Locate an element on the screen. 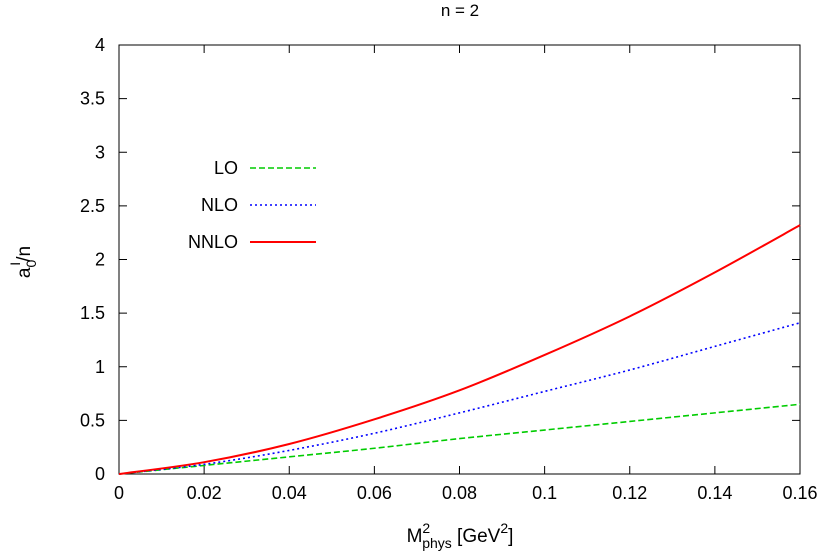 This screenshot has height=556, width=823. series-line-lo is located at coordinates (459, 439).